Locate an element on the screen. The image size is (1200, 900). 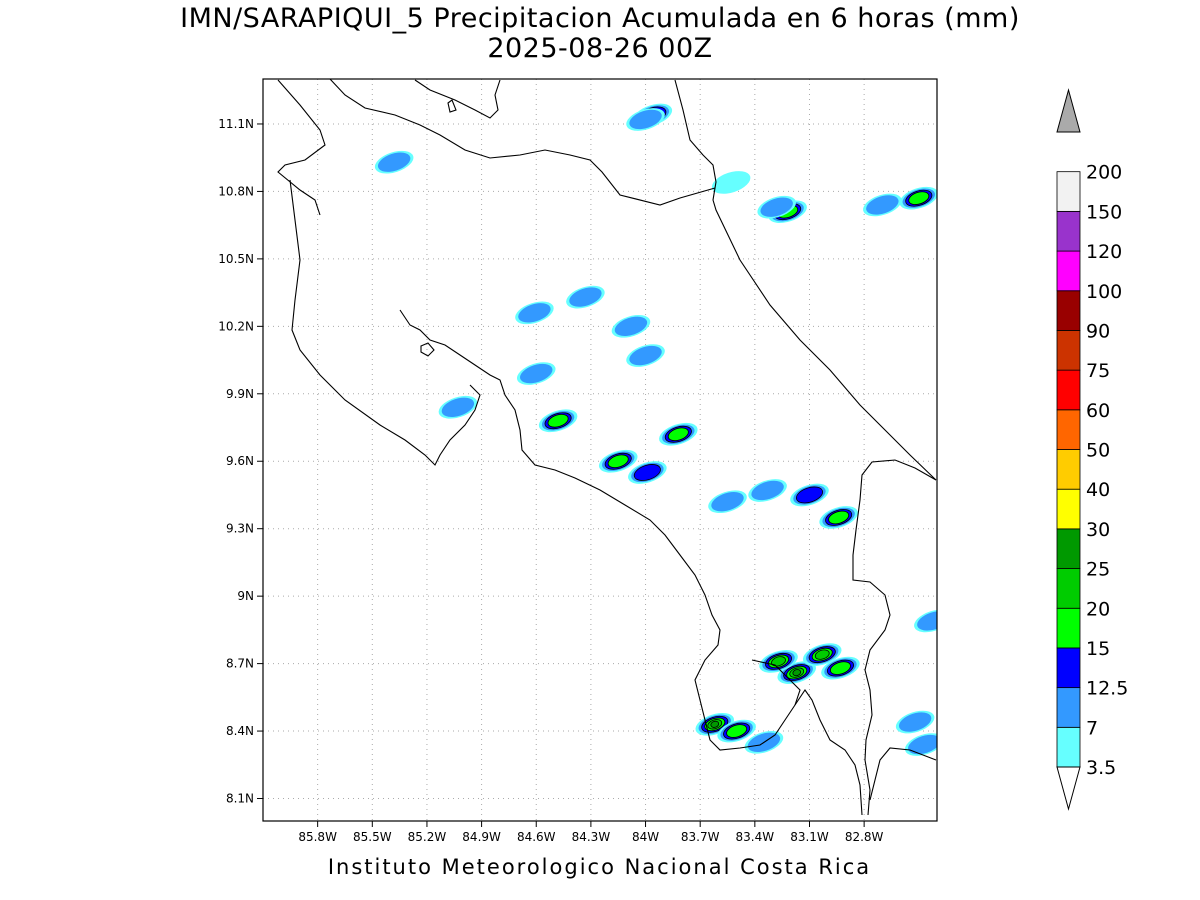
caribbean-coastline is located at coordinates (805, 280).